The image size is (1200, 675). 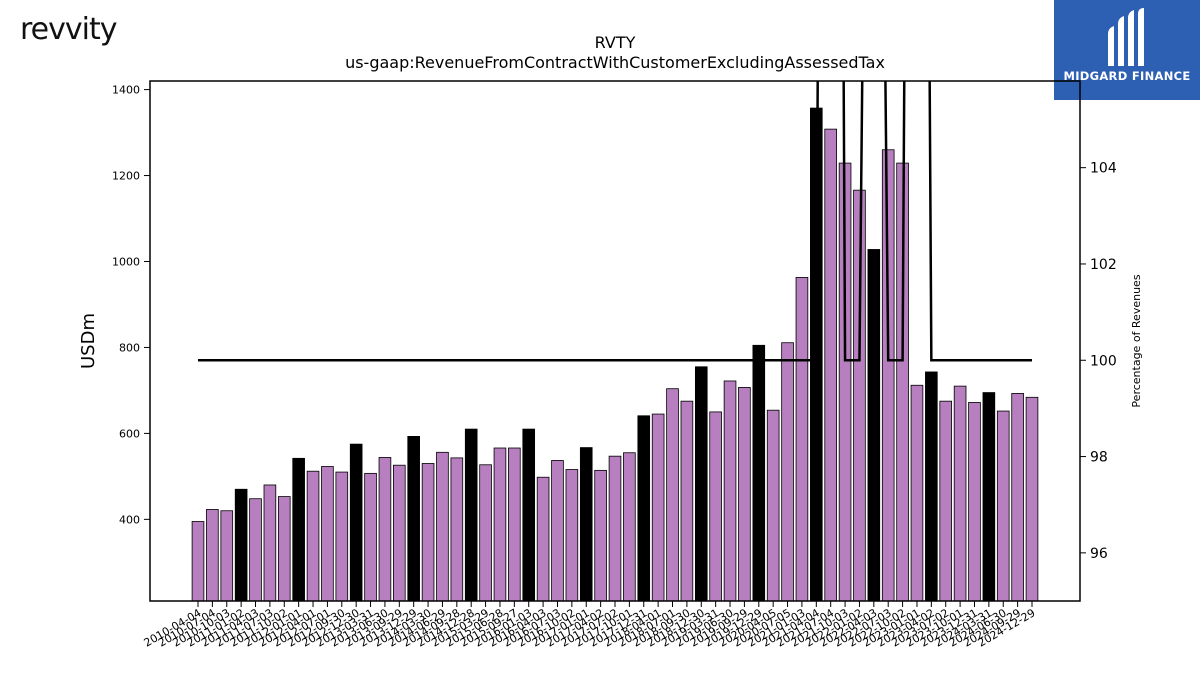 I want to click on y-tick-label: 1000, so click(x=126, y=261).